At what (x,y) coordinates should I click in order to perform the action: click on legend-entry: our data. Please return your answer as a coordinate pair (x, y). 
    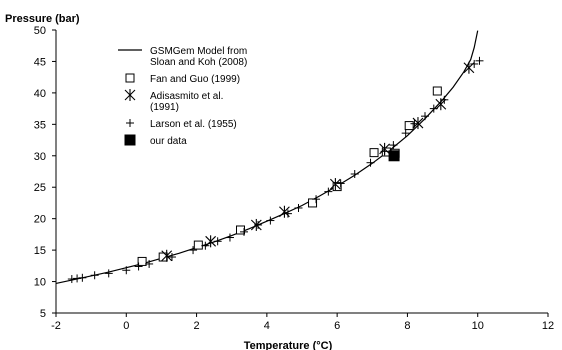
    Looking at the image, I should click on (155, 140).